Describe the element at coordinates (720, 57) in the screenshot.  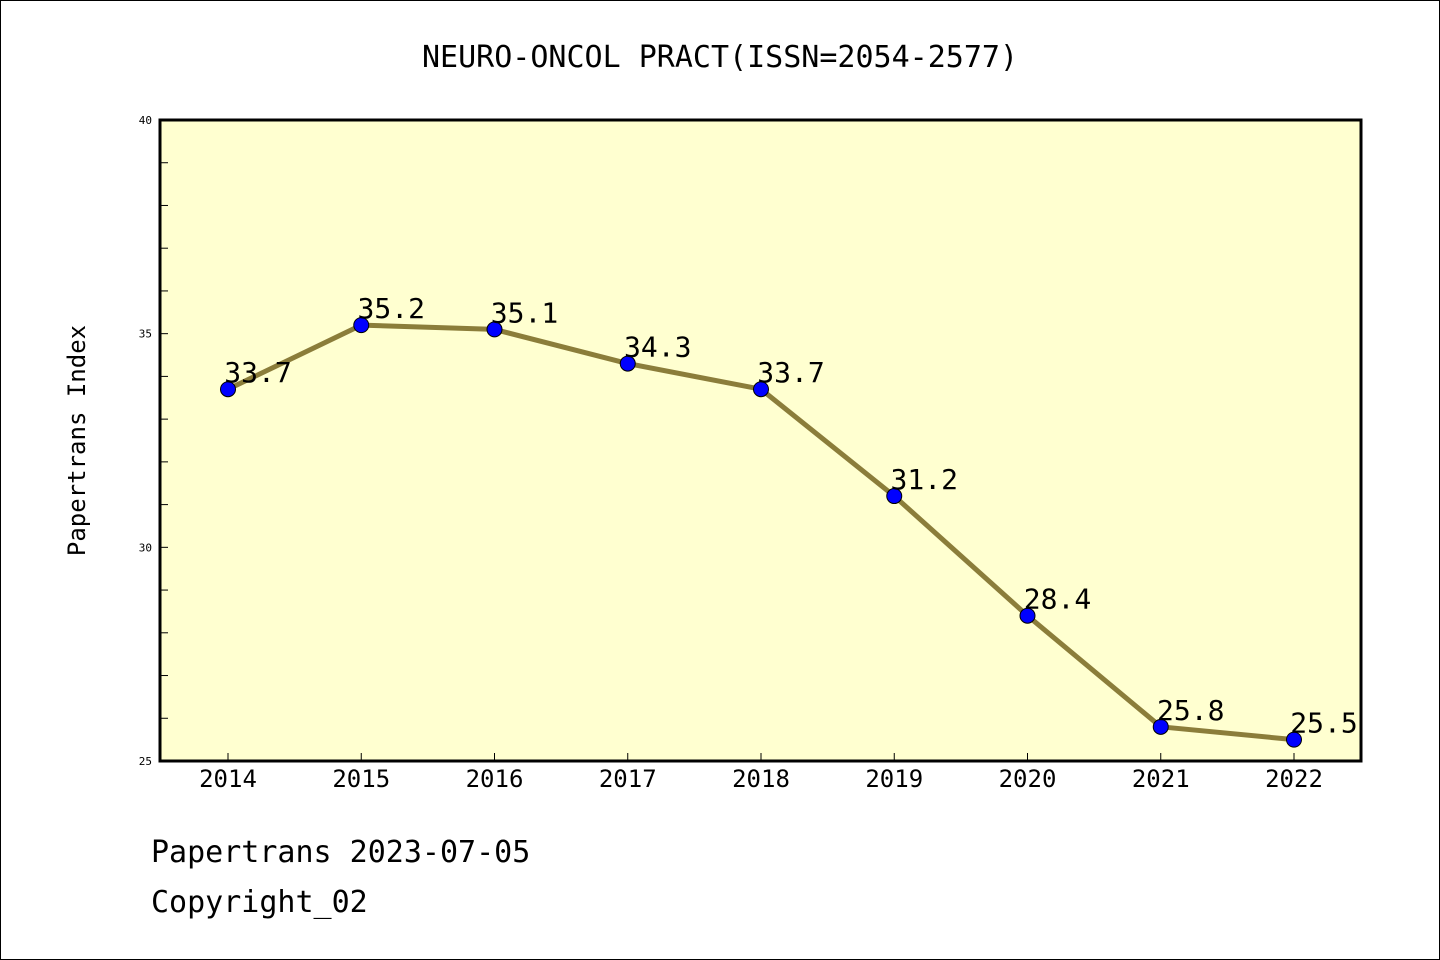
I see `chart-title: NEURO-ONCOL PRACT(ISSN=2054-2577)` at that location.